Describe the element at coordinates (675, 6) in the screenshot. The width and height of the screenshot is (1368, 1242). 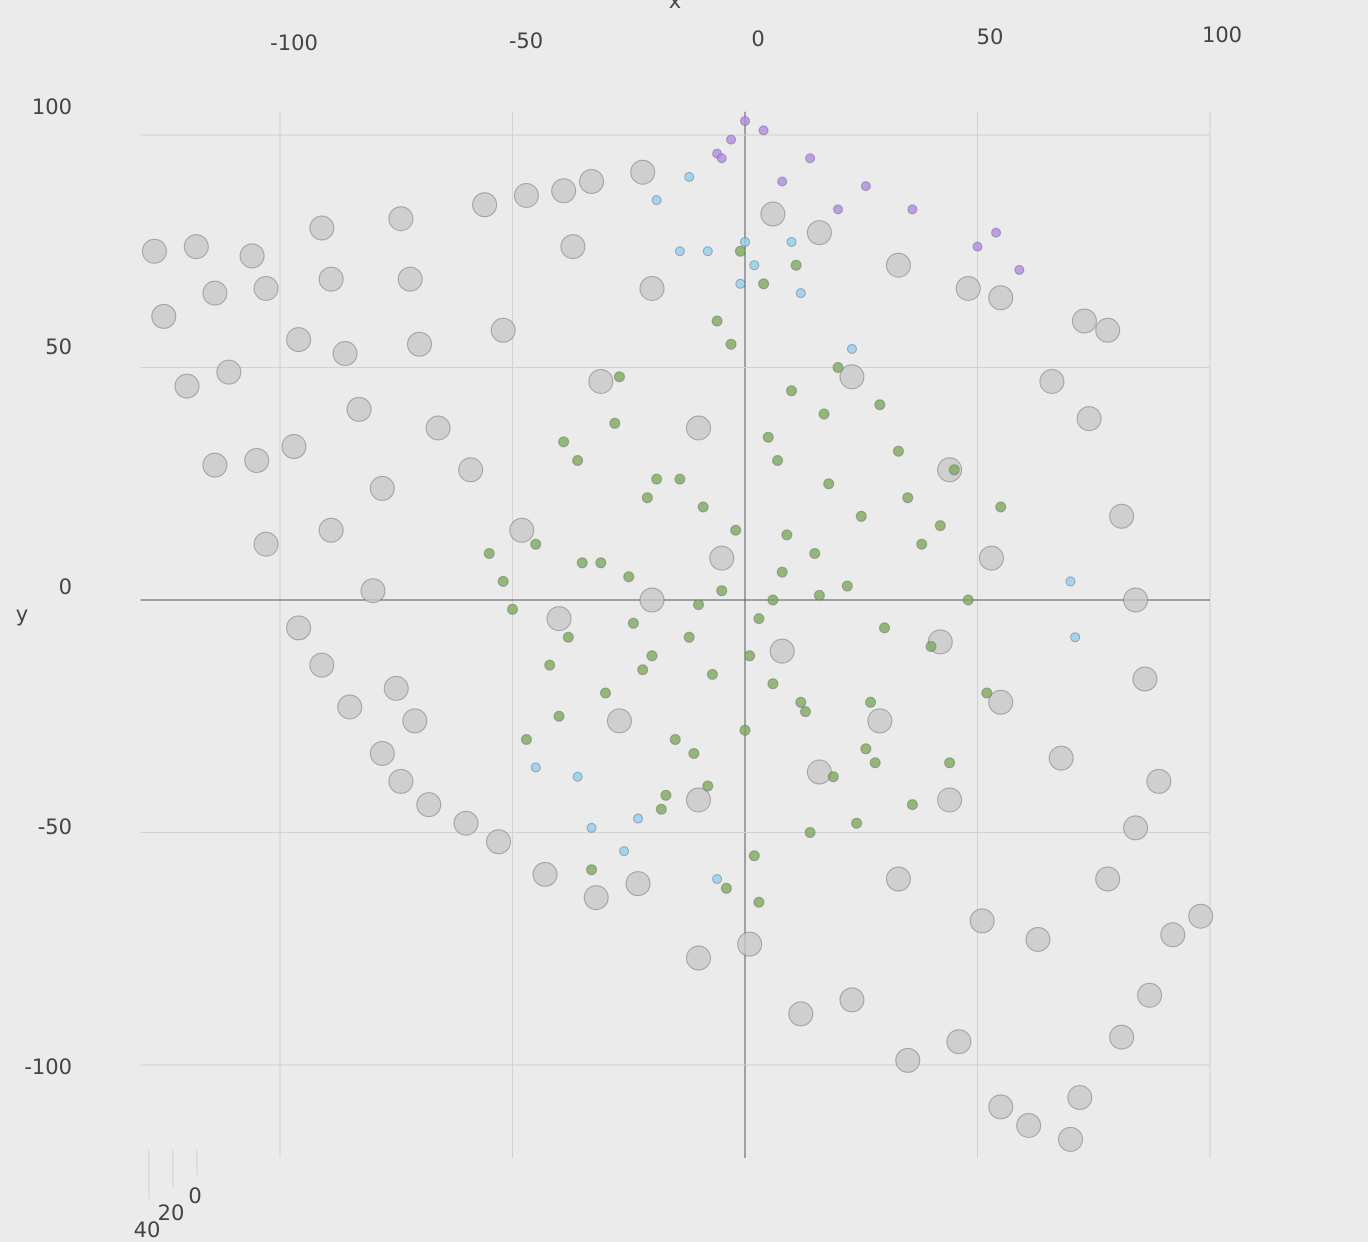
I see `x-axis-title: x` at that location.